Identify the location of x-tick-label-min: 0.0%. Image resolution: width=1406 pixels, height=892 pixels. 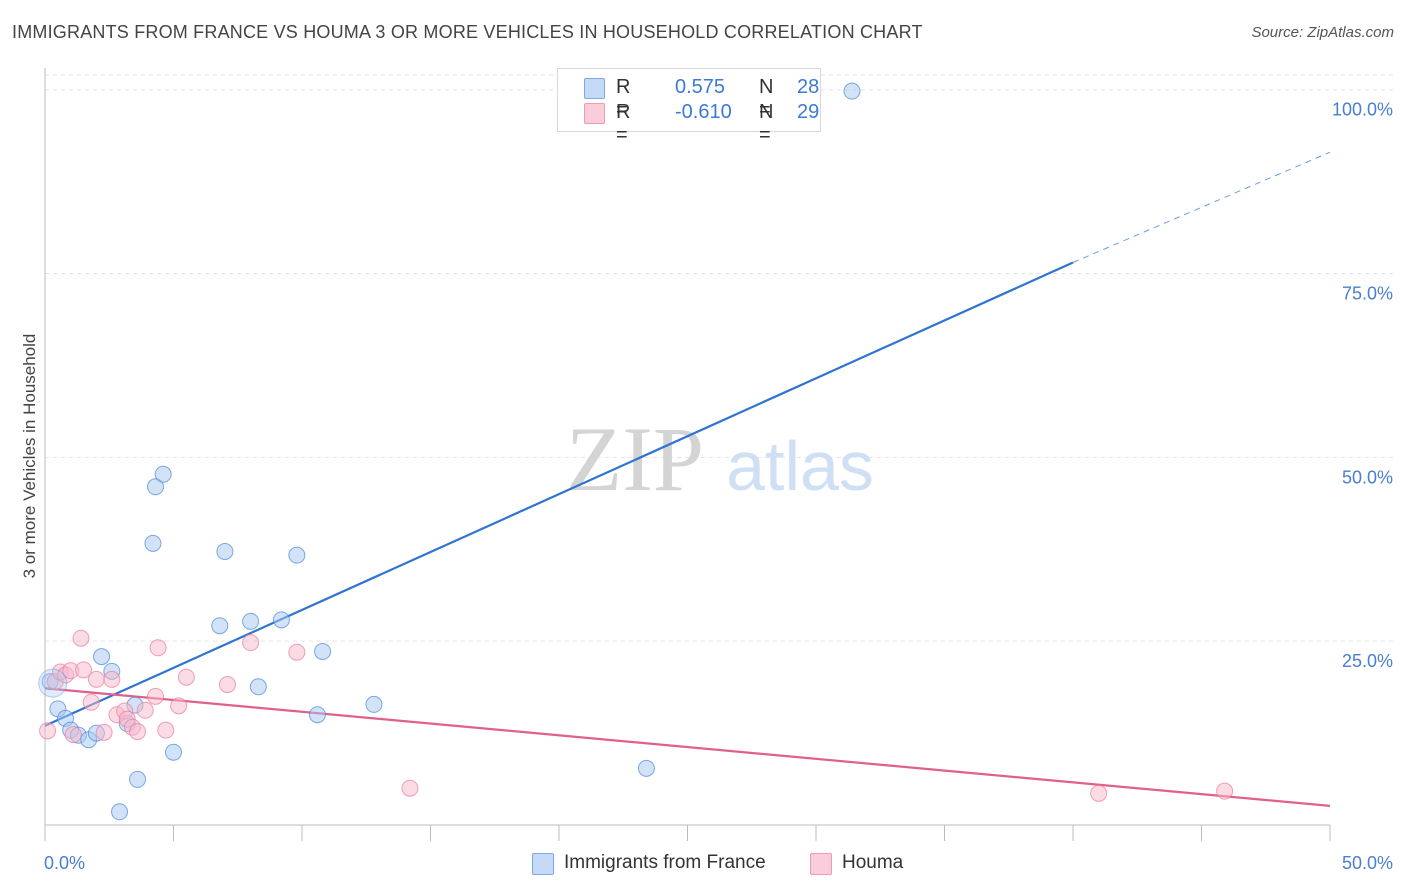
(64, 863).